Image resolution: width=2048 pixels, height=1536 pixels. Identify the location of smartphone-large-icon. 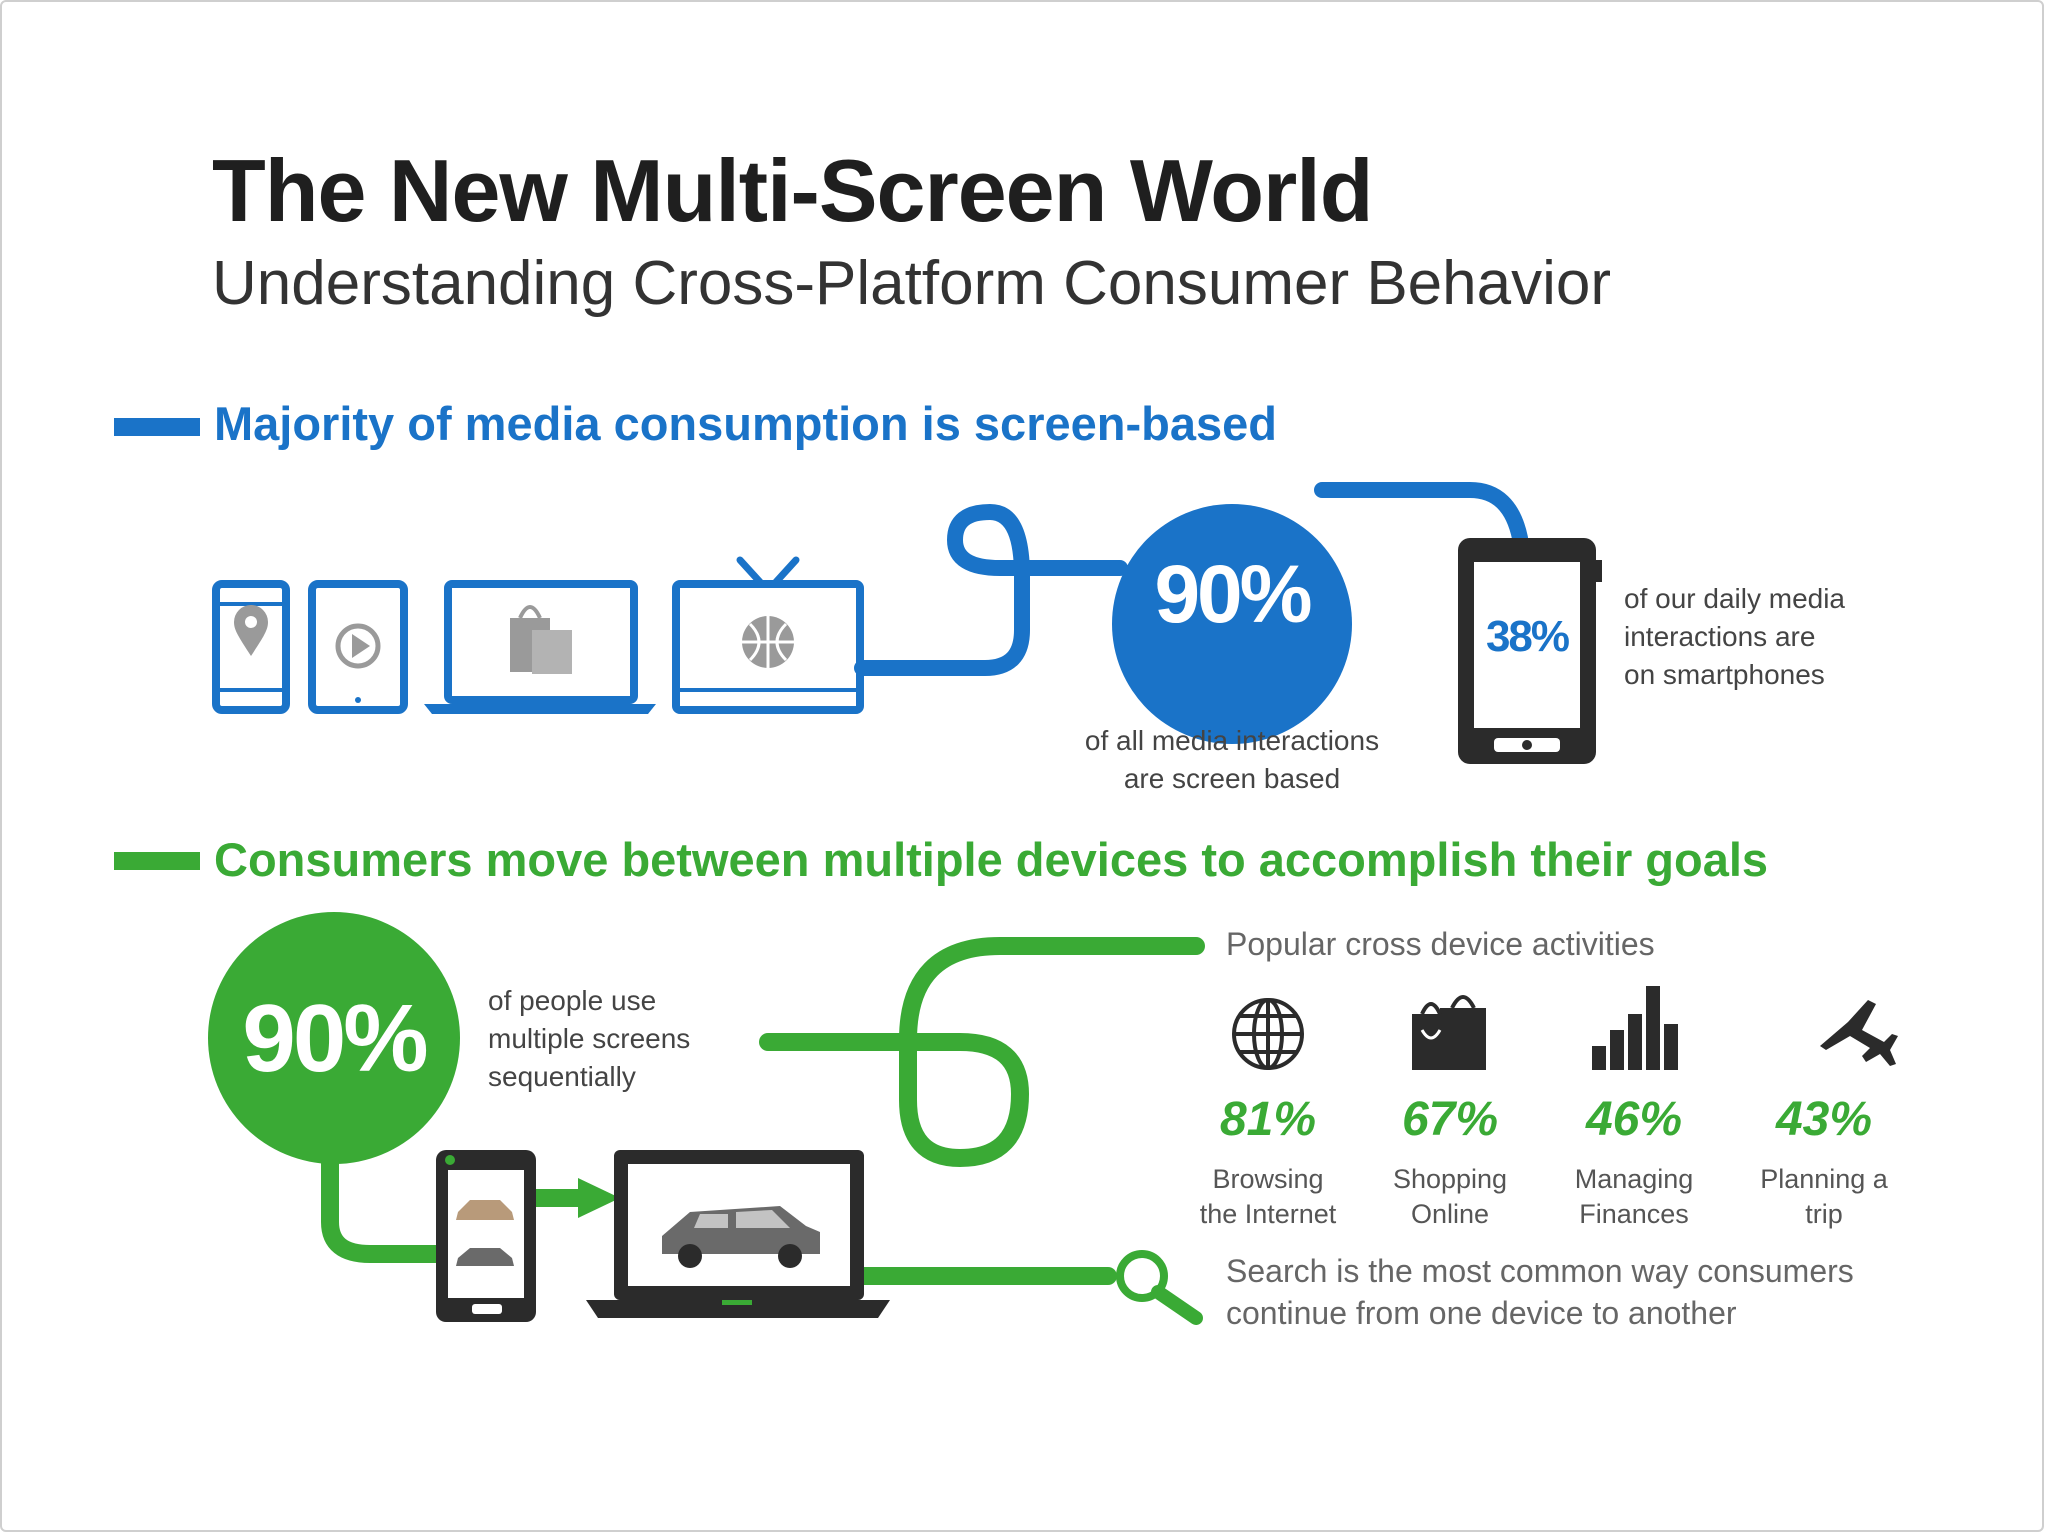
(1530, 651).